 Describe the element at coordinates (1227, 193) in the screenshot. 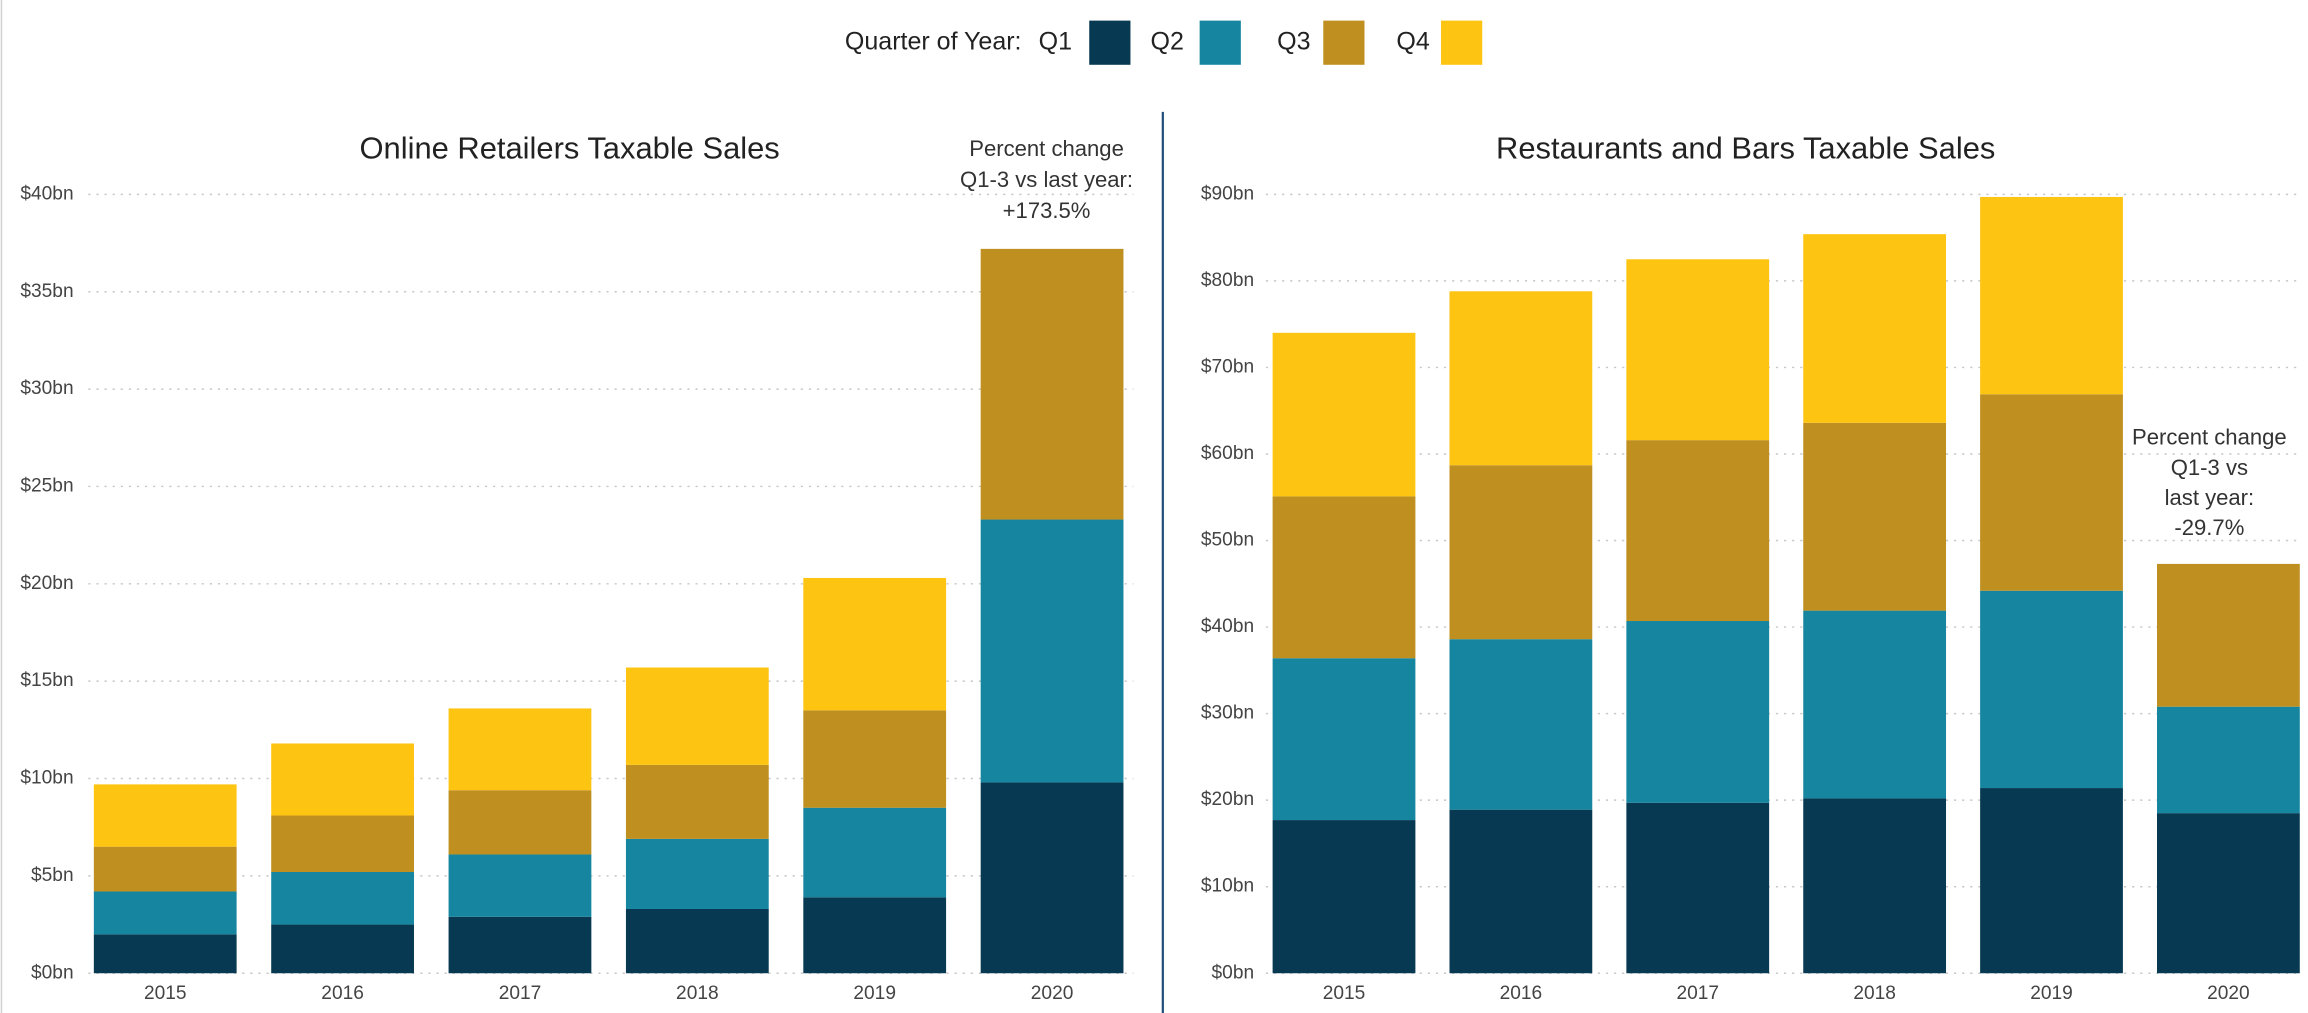

I see `y-tick-label: $90bn` at that location.